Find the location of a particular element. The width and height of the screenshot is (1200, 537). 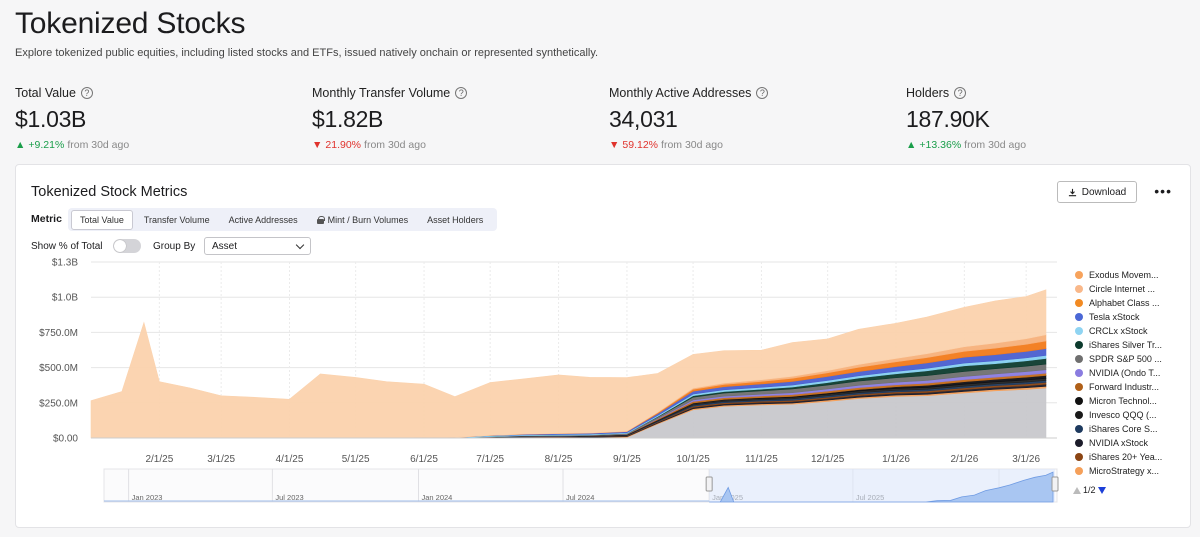

tab-mint-burn-volumes: Mint / Burn Volumes is located at coordinates (363, 220).